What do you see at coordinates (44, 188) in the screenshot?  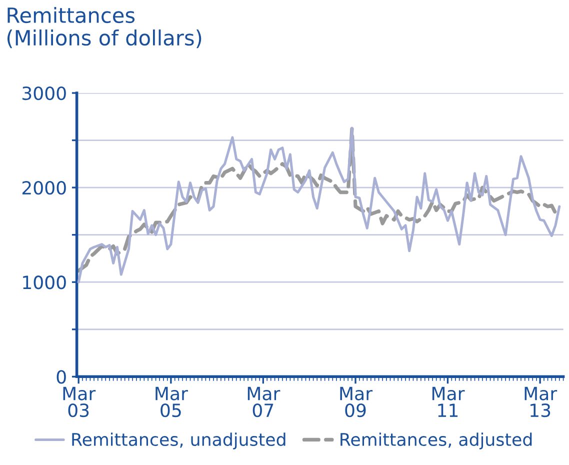 I see `y-tick-label: 2000` at bounding box center [44, 188].